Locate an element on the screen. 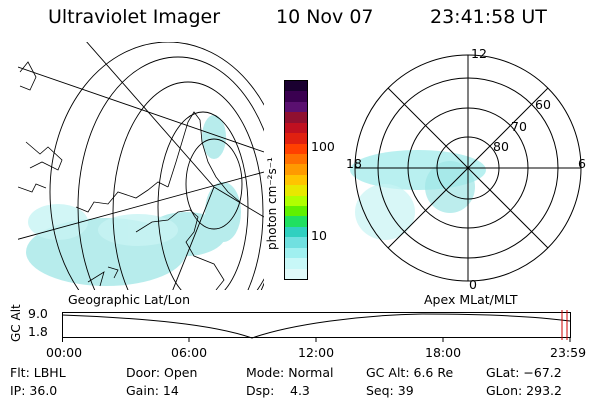  colorbar-gradient is located at coordinates (296, 180).